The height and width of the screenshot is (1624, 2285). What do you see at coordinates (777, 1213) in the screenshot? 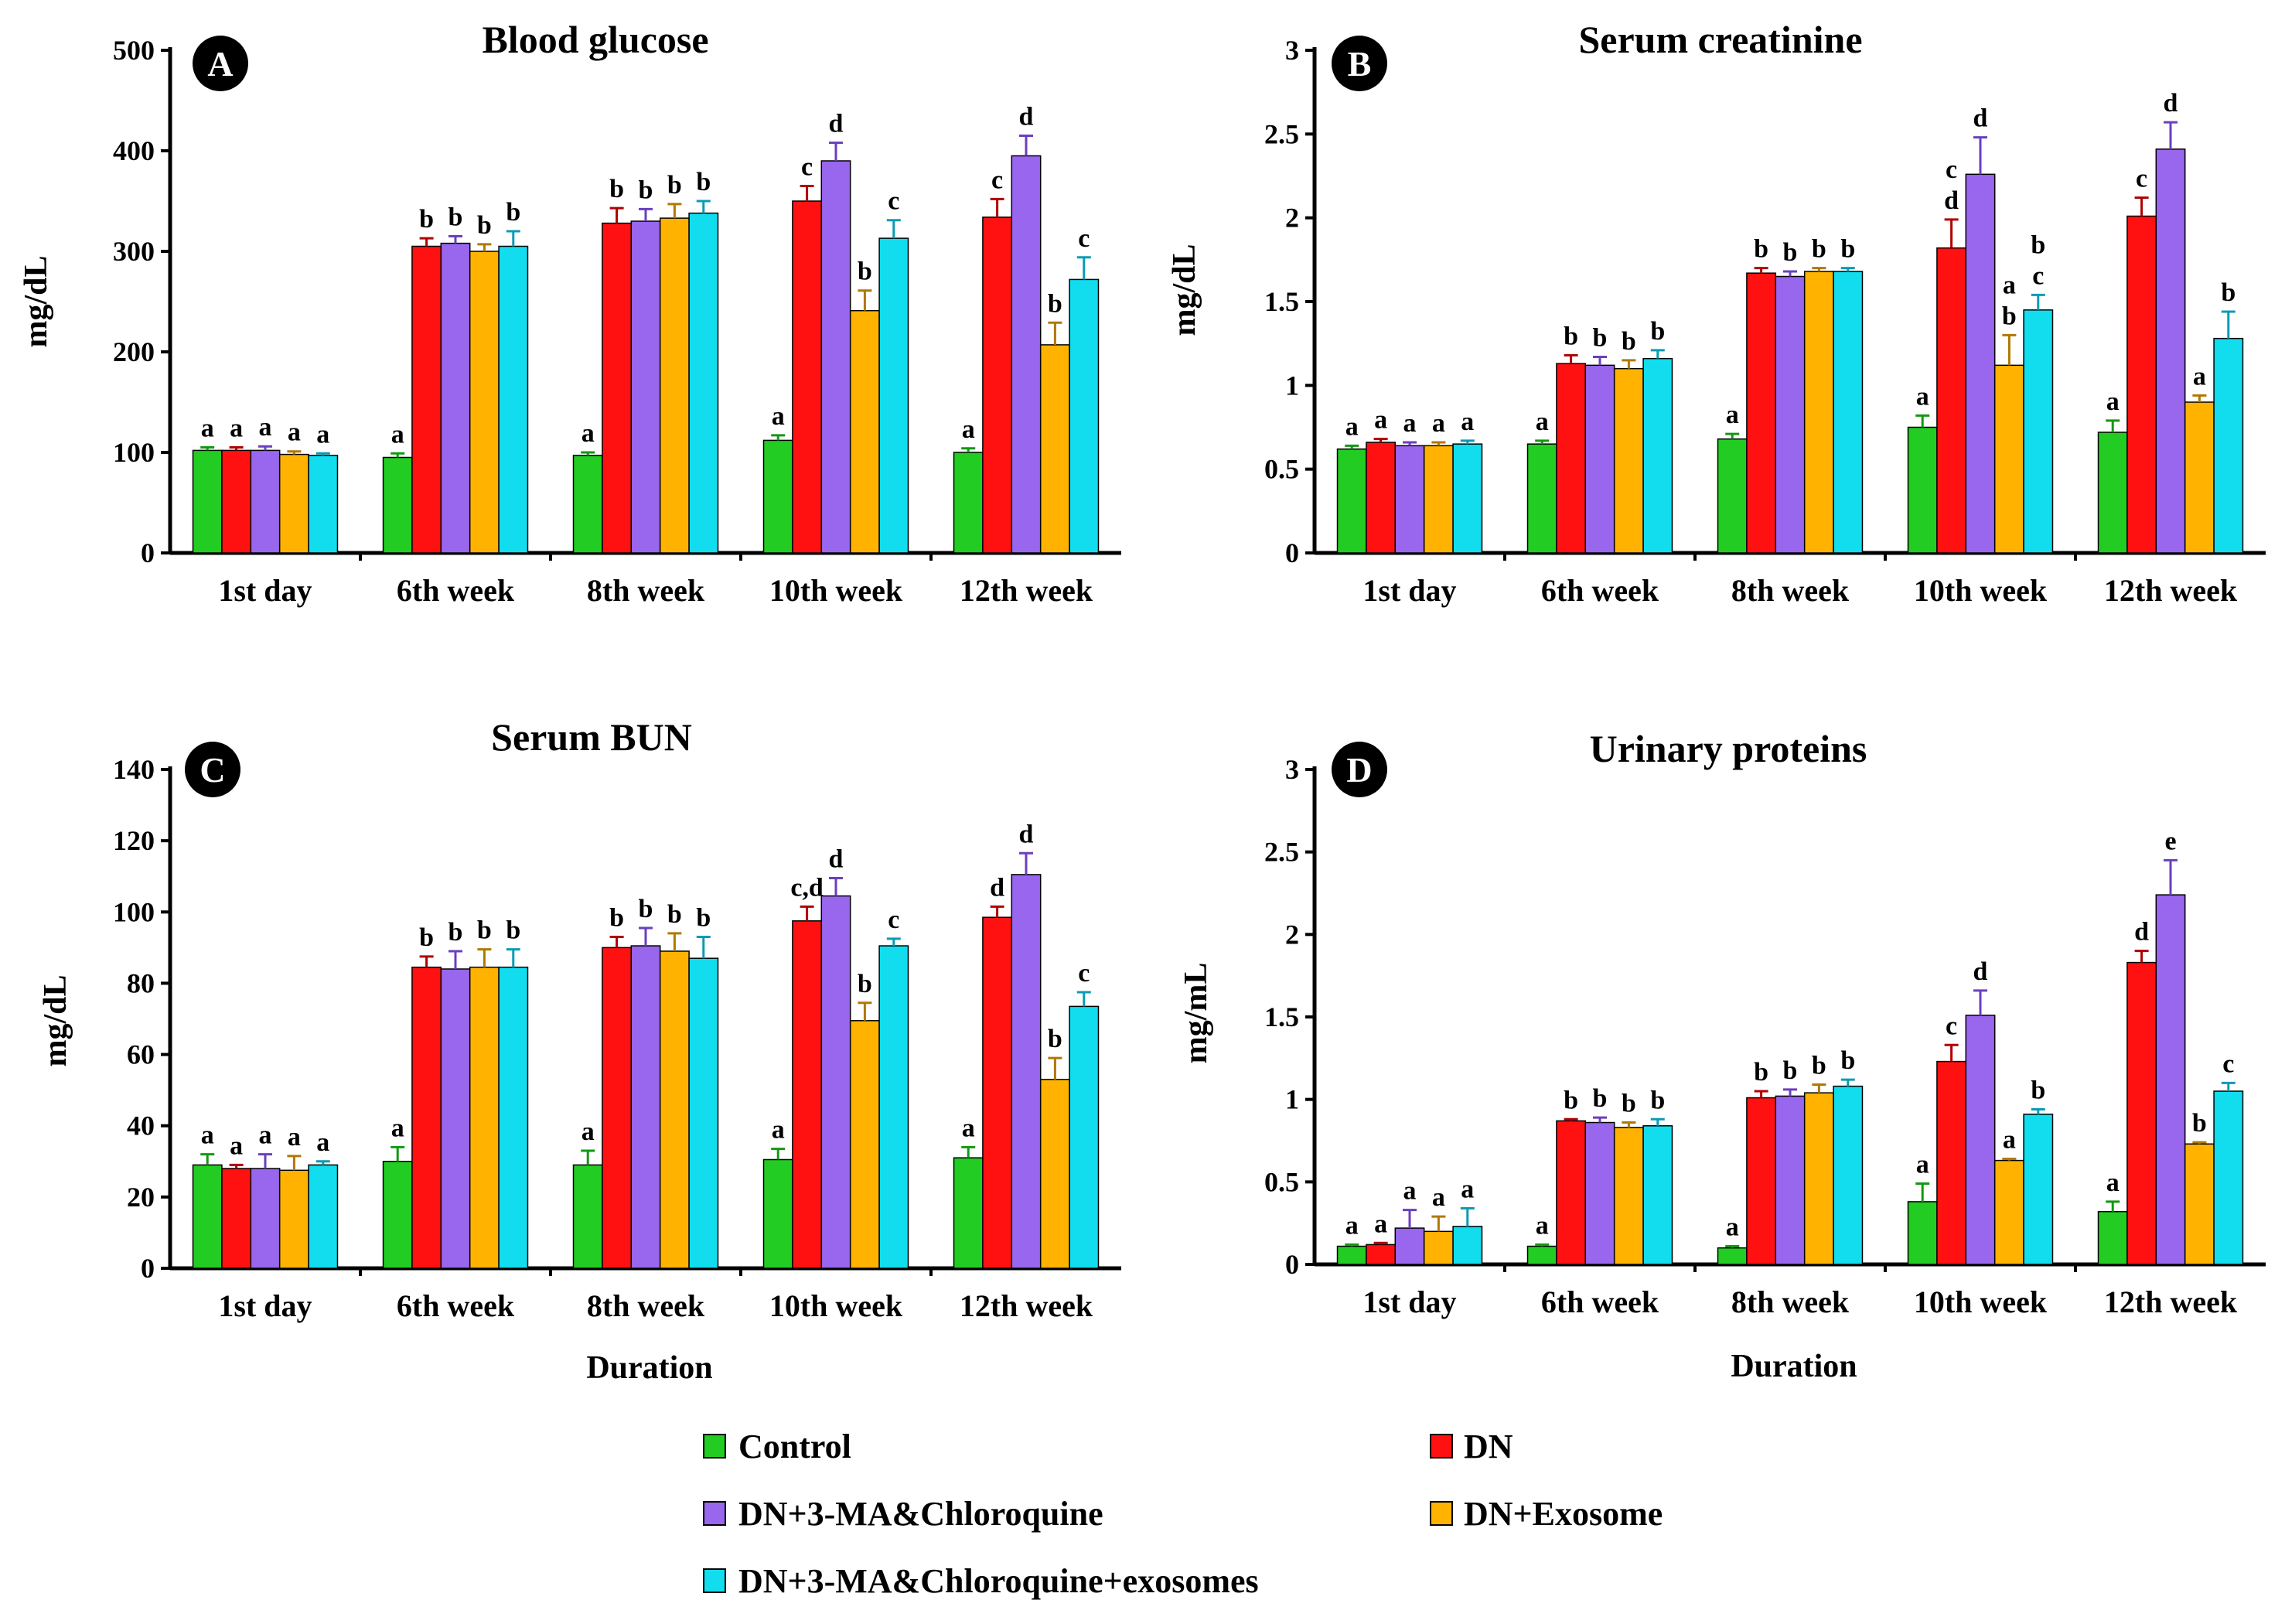
I see `panel-c-bar-control-10th-week` at bounding box center [777, 1213].